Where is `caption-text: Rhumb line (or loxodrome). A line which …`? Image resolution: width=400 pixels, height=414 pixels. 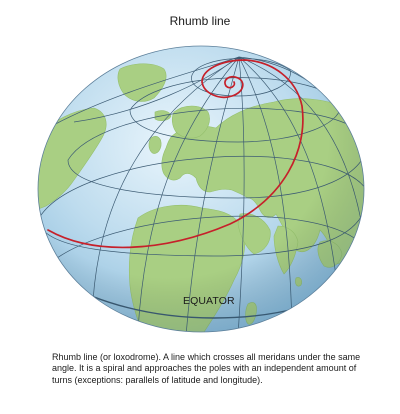 caption-text: Rhumb line (or loxodrome). A line which … is located at coordinates (206, 368).